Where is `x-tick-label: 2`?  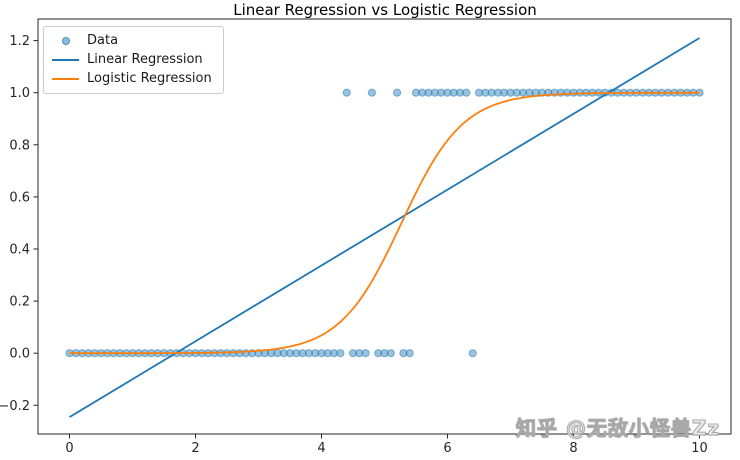 x-tick-label: 2 is located at coordinates (195, 448).